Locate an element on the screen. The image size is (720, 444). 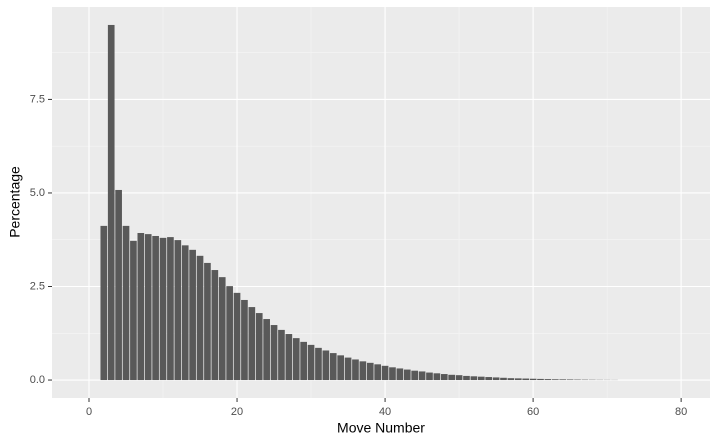
x-tick-label: 20 is located at coordinates (237, 412).